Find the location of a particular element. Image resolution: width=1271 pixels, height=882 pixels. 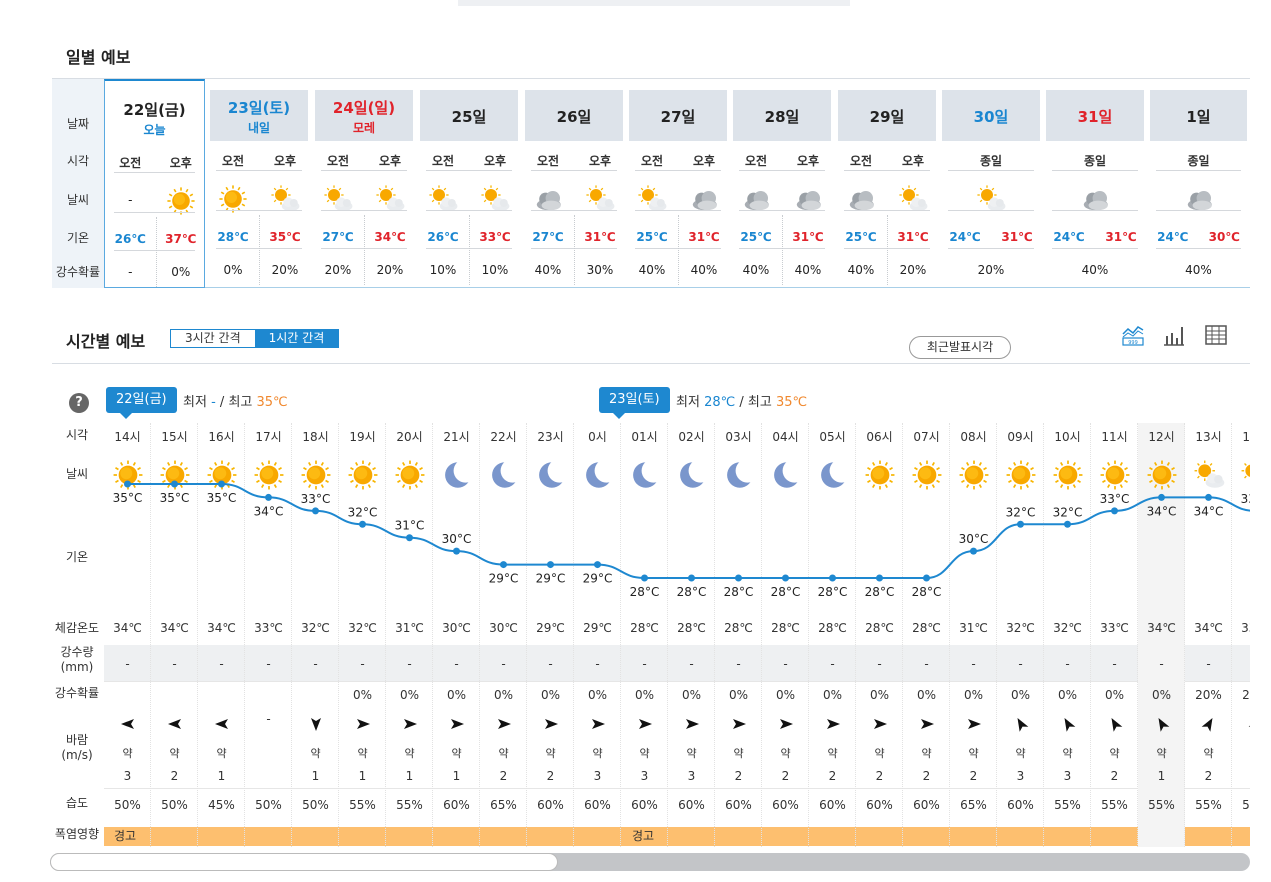

hourly-label-time: 시각 is located at coordinates (77, 435).